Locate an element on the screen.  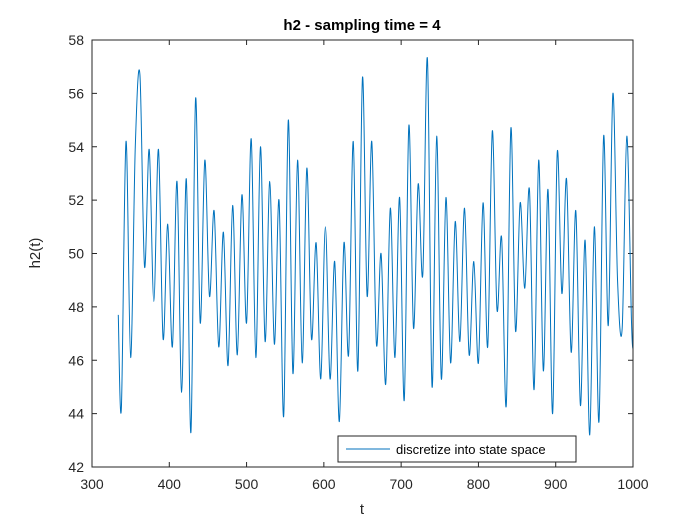
y-tick-label: 56 is located at coordinates (76, 93).